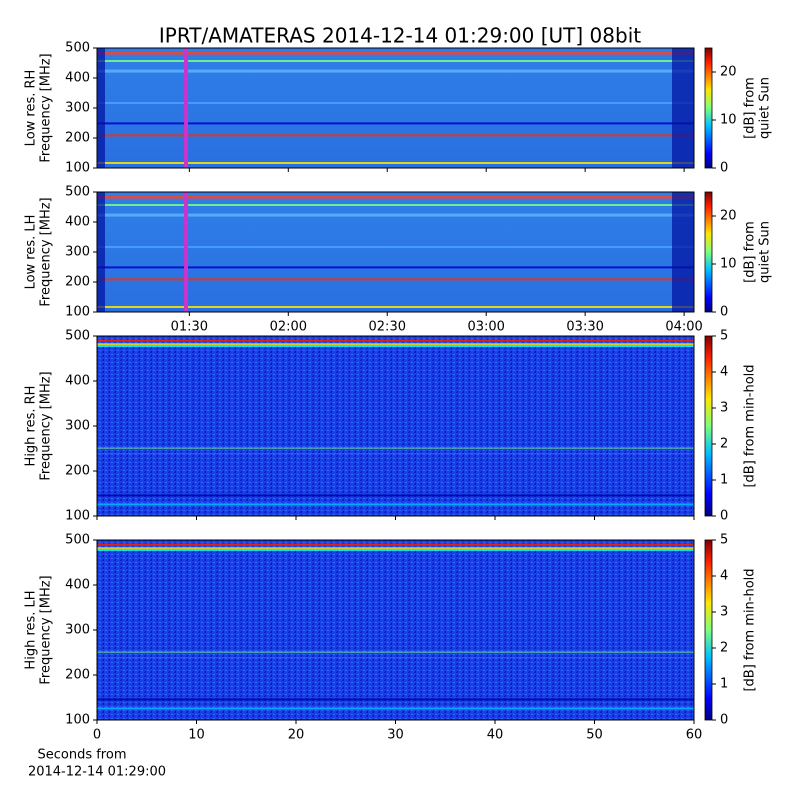 Image resolution: width=800 pixels, height=800 pixels. Describe the element at coordinates (594, 735) in the screenshot. I see `x-tick-label: 50` at that location.